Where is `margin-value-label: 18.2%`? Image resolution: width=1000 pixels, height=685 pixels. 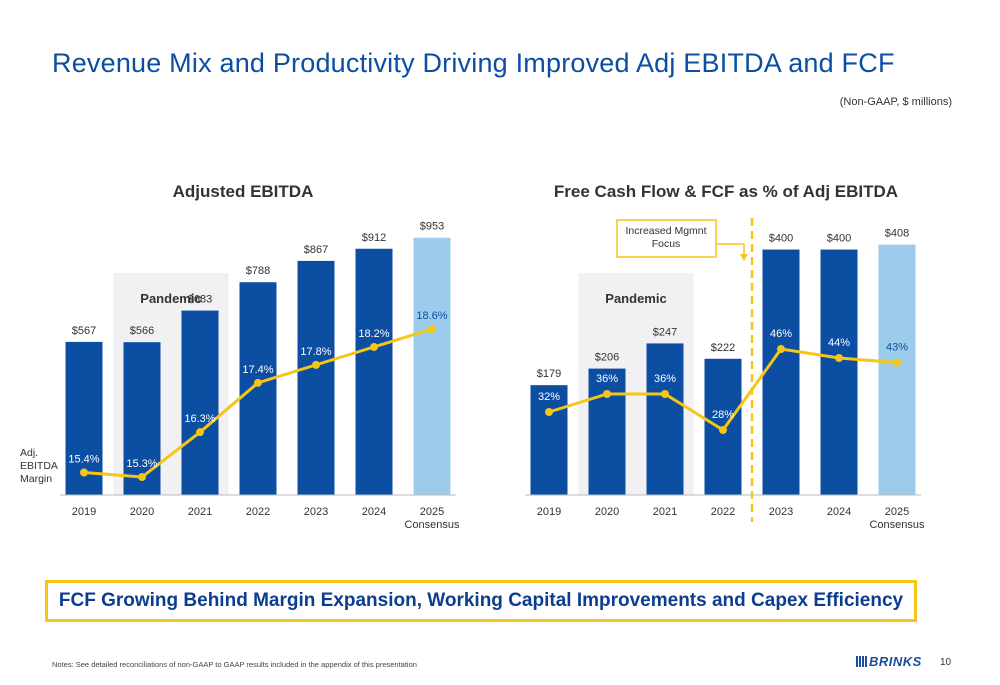 margin-value-label: 18.2% is located at coordinates (373, 334).